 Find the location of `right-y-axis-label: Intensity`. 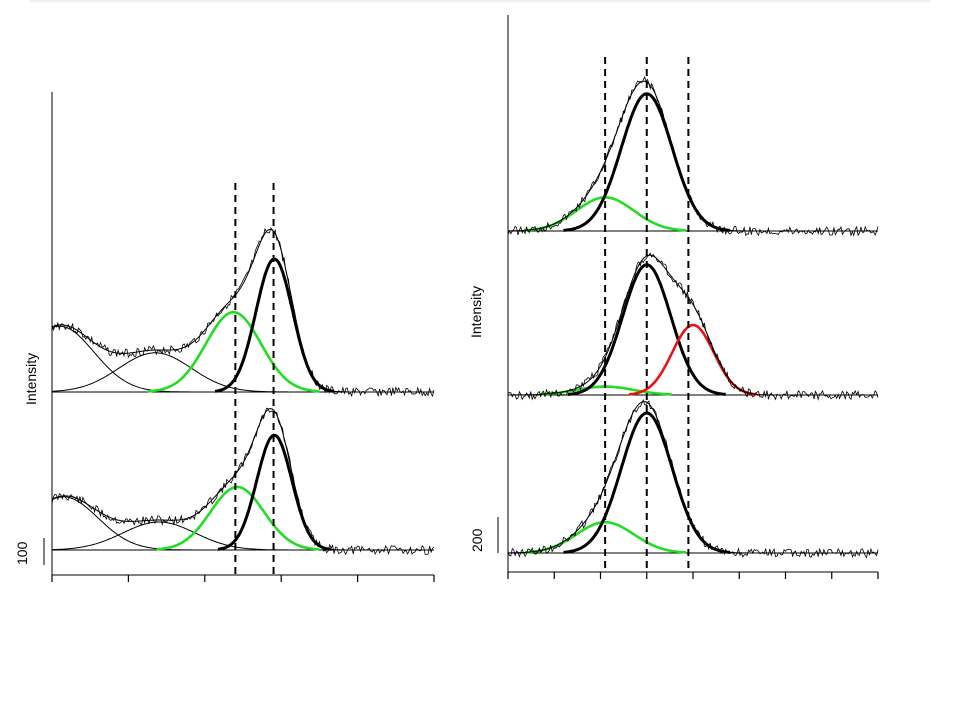

right-y-axis-label: Intensity is located at coordinates (476, 312).